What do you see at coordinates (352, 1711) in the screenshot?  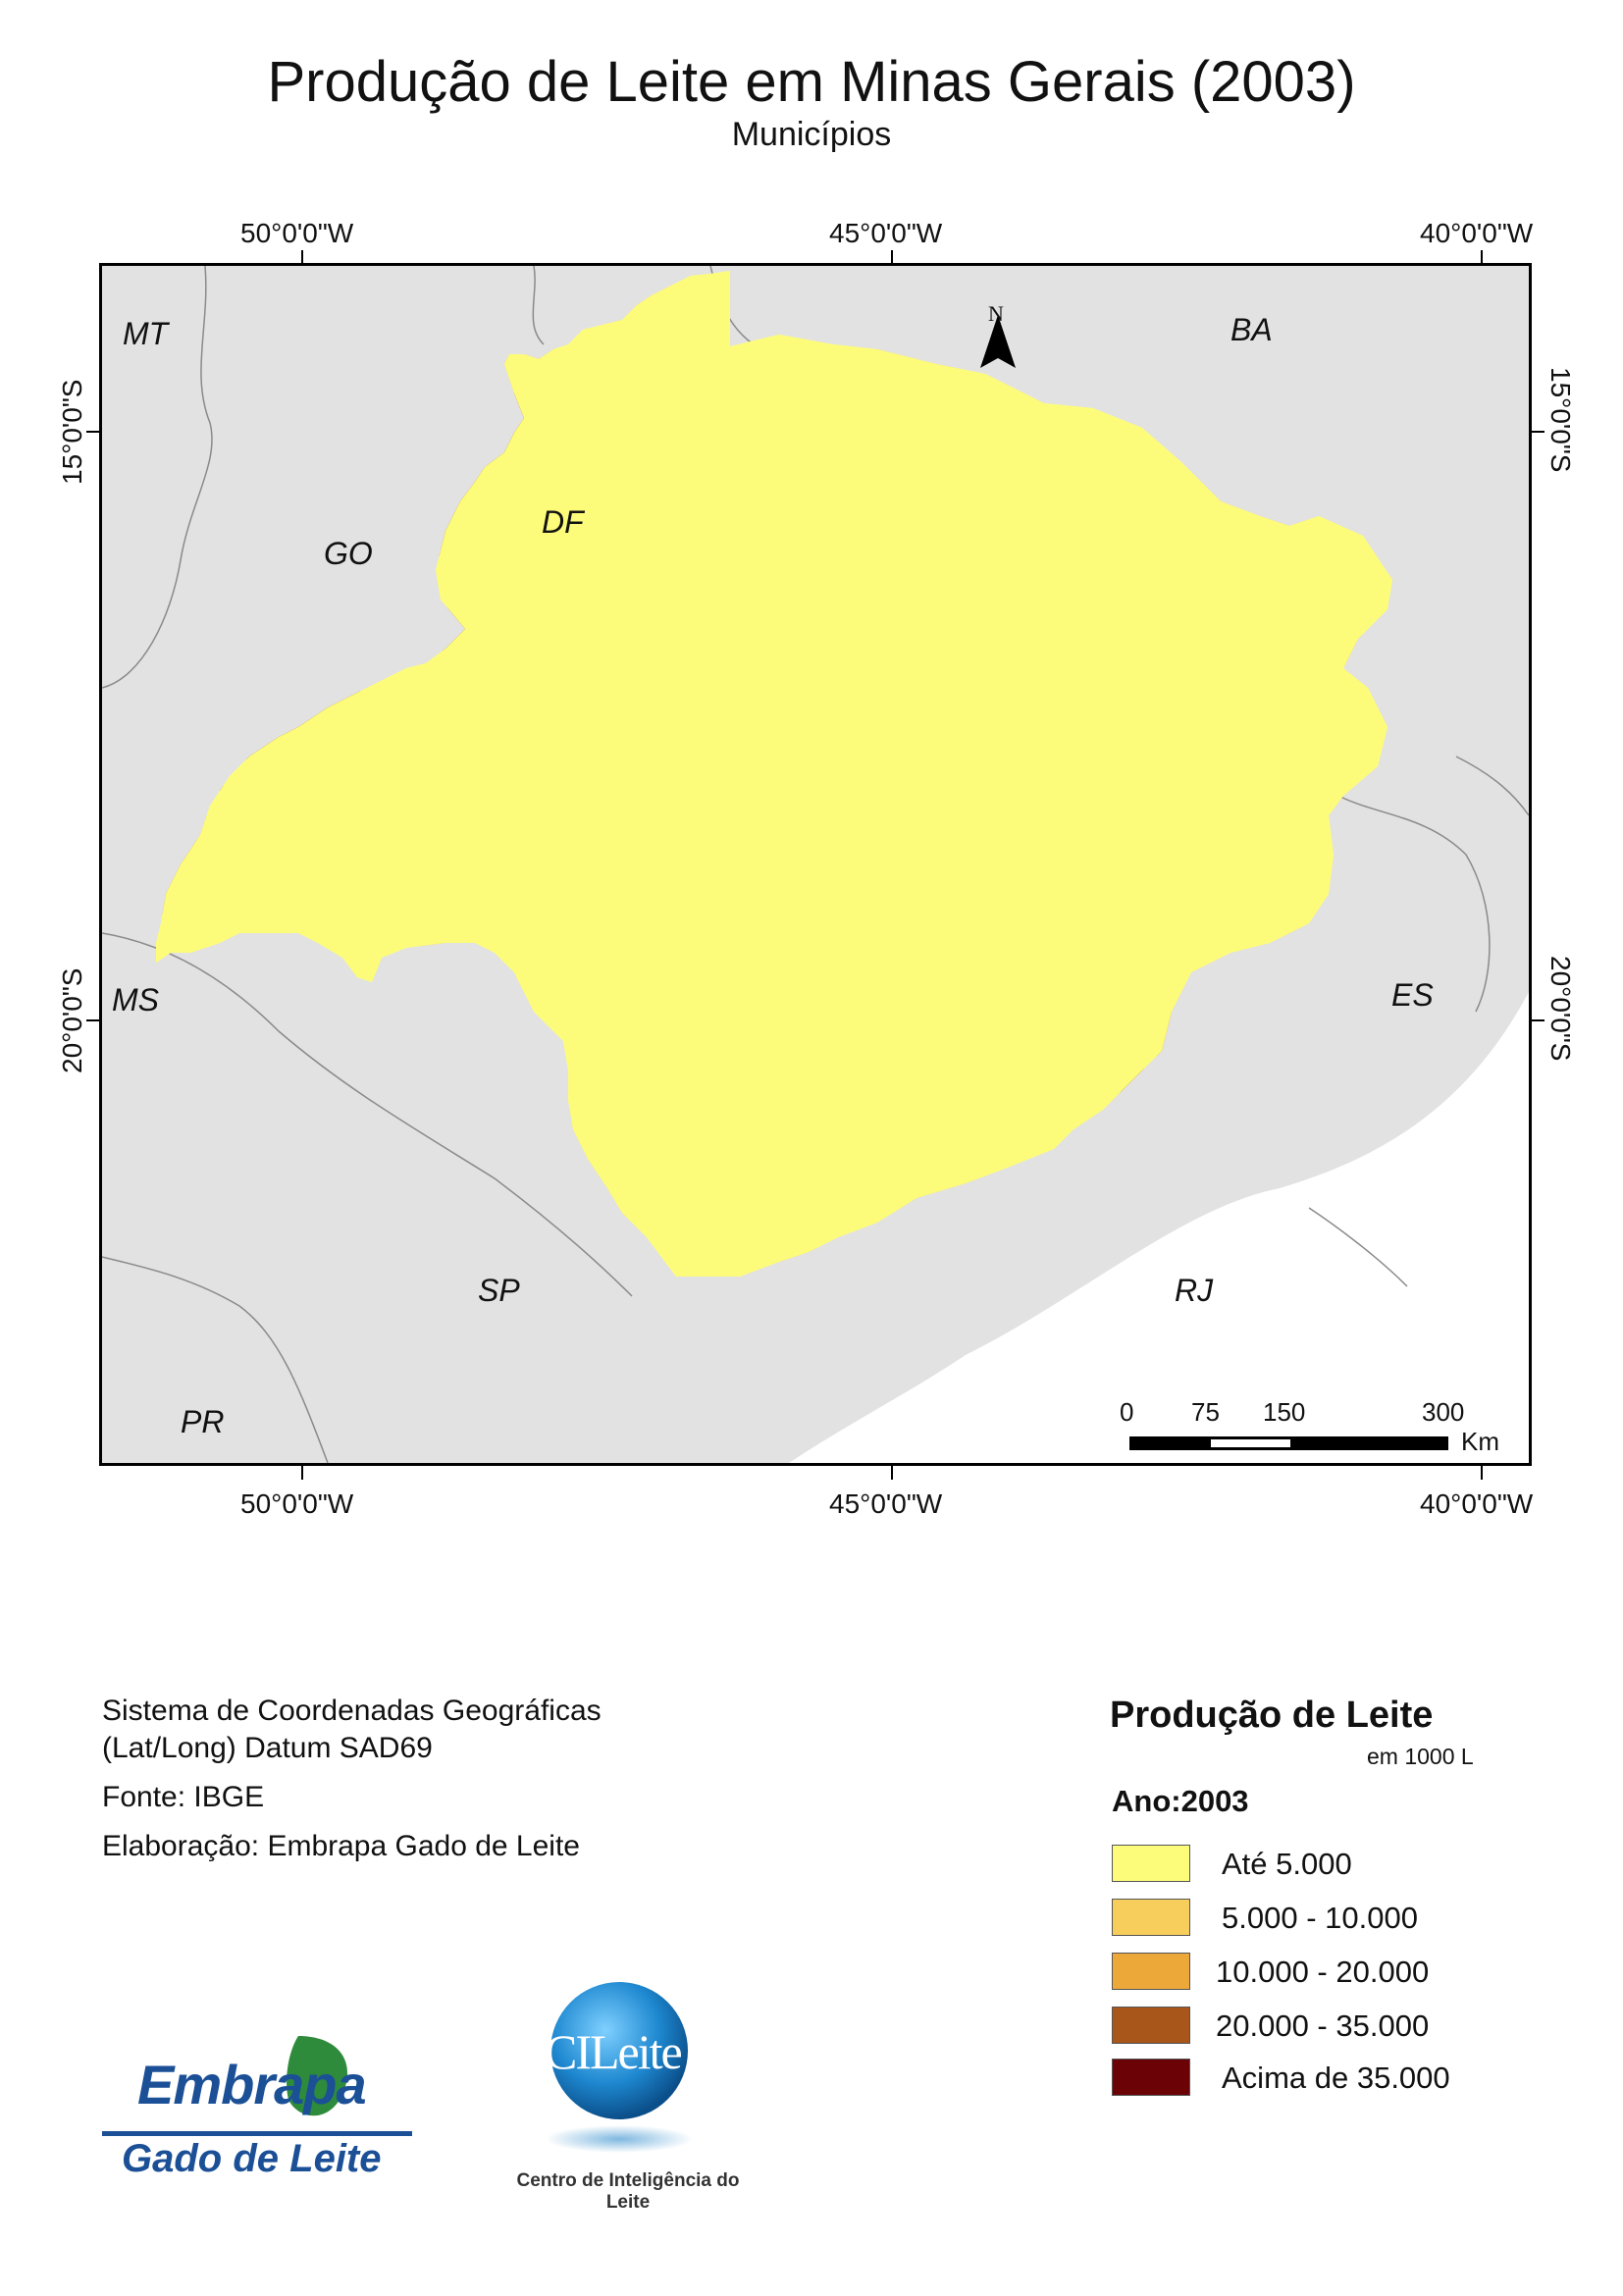 I see `coord-system-line1: Sistema de Coordenadas Geográficas` at bounding box center [352, 1711].